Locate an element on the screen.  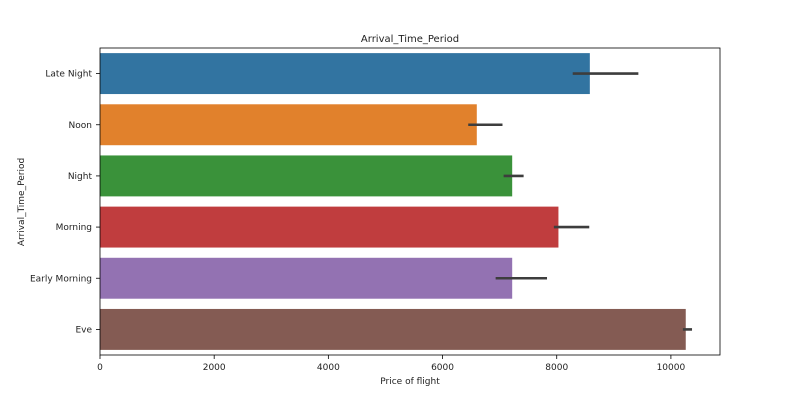
x-tick-label: 10000 is located at coordinates (671, 368).